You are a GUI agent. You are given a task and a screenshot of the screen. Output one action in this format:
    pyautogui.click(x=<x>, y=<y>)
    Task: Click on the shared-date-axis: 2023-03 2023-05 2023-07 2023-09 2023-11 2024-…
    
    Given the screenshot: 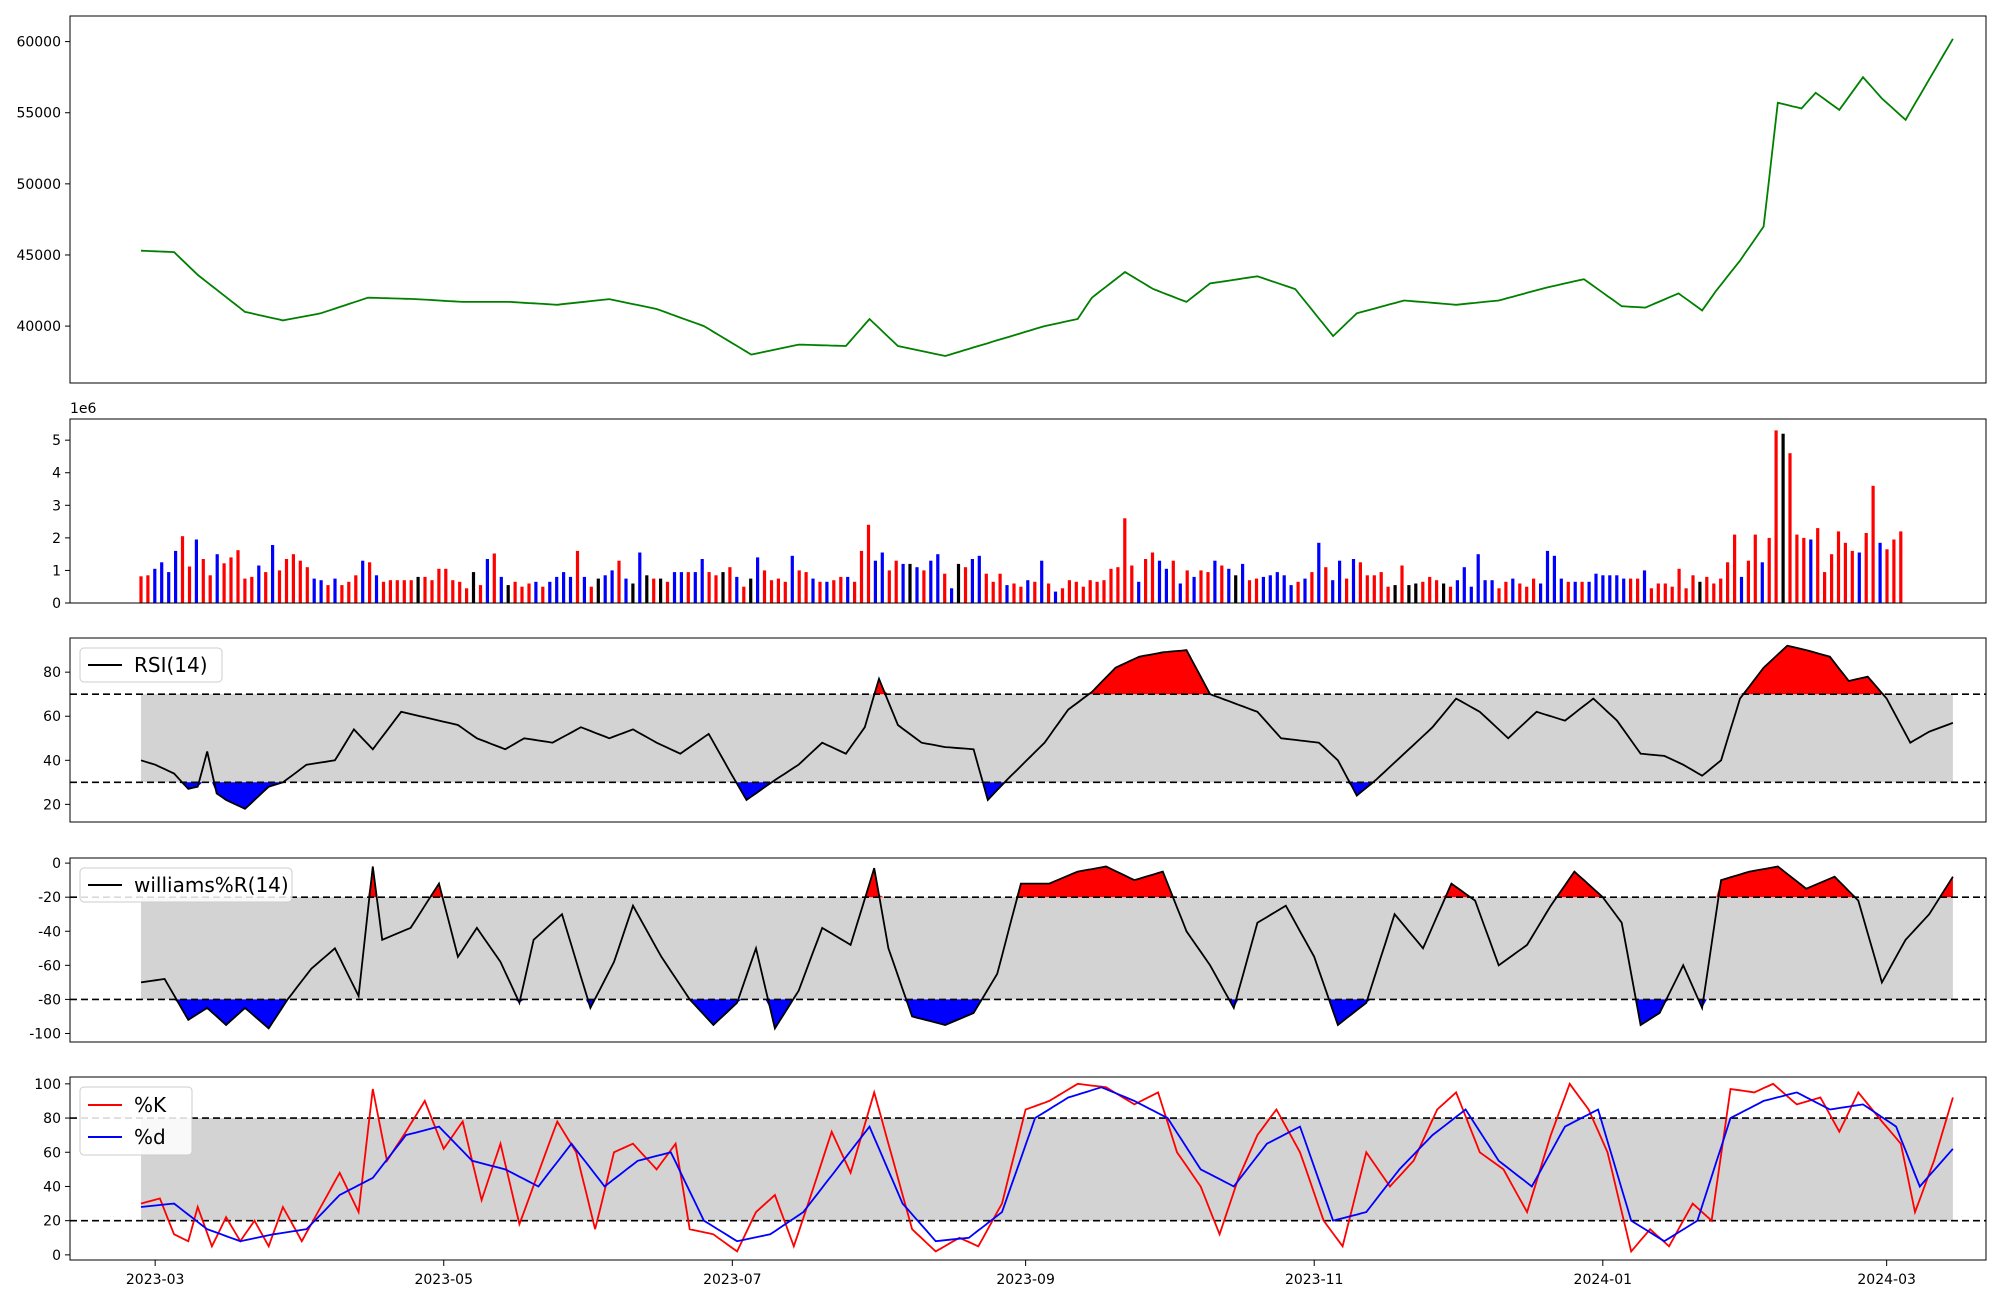 What is the action you would take?
    pyautogui.click(x=1021, y=1274)
    